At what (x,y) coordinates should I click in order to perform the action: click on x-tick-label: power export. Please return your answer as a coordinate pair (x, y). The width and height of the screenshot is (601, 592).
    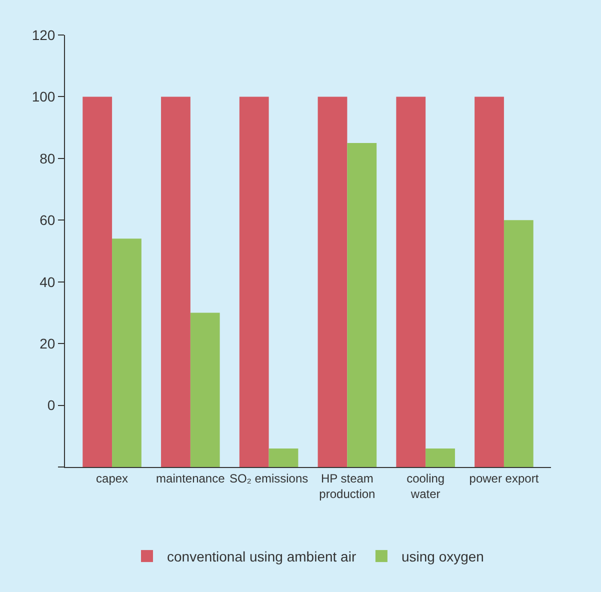
    Looking at the image, I should click on (504, 478).